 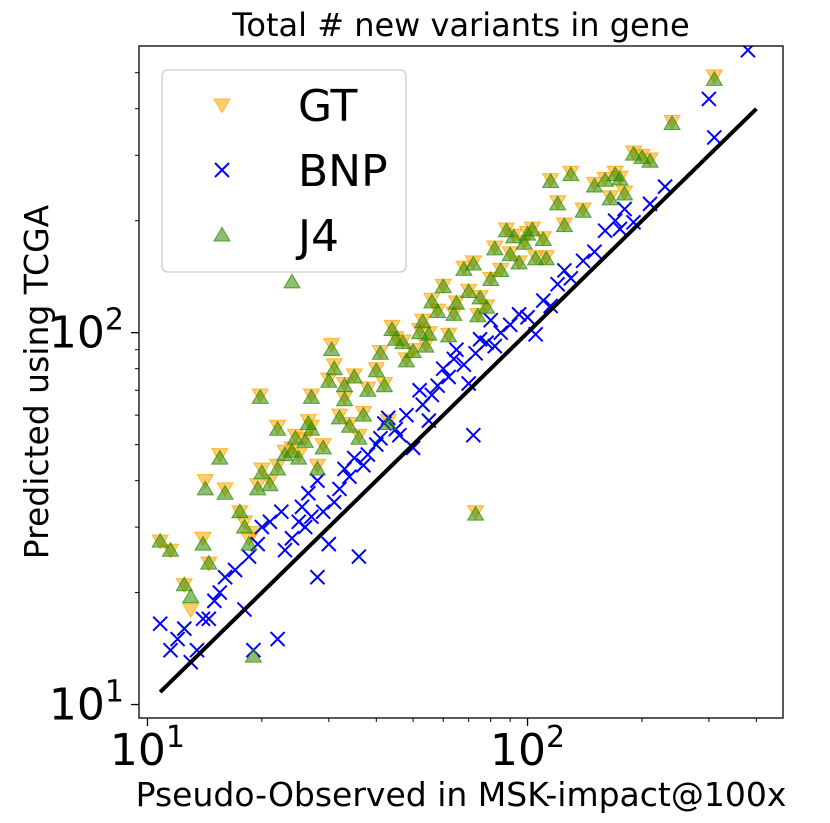 What do you see at coordinates (285, 106) in the screenshot?
I see `legend-item-gt: GT` at bounding box center [285, 106].